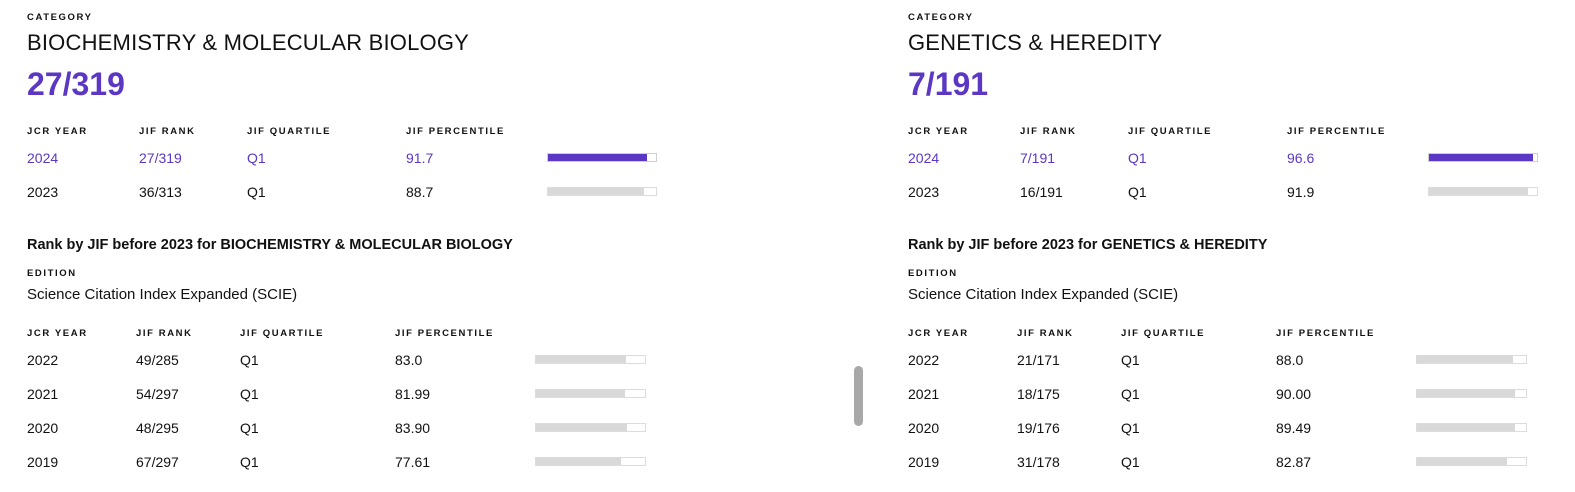 The height and width of the screenshot is (492, 1575). Describe the element at coordinates (157, 360) in the screenshot. I see `cell-rank: 49/285` at that location.